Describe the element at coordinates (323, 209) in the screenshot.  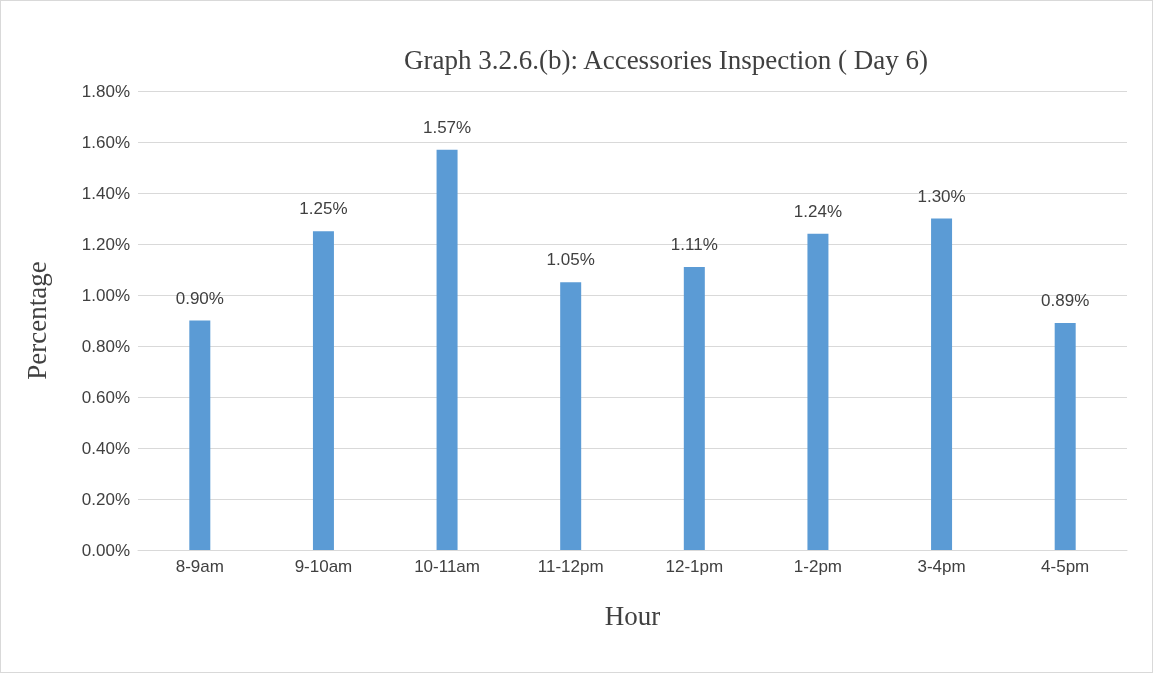
I see `data-label: 1.25%` at that location.